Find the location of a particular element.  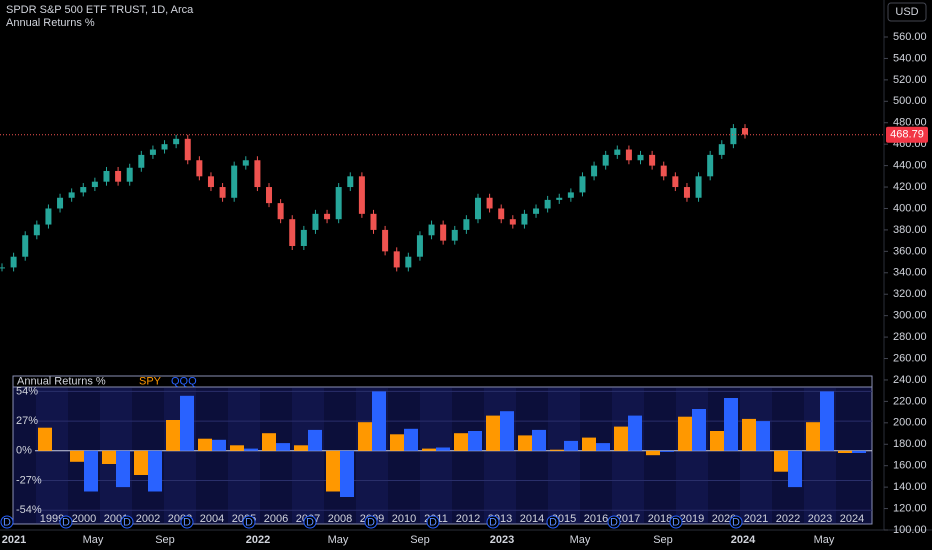

panel-tick-label: -54% is located at coordinates (29, 510).